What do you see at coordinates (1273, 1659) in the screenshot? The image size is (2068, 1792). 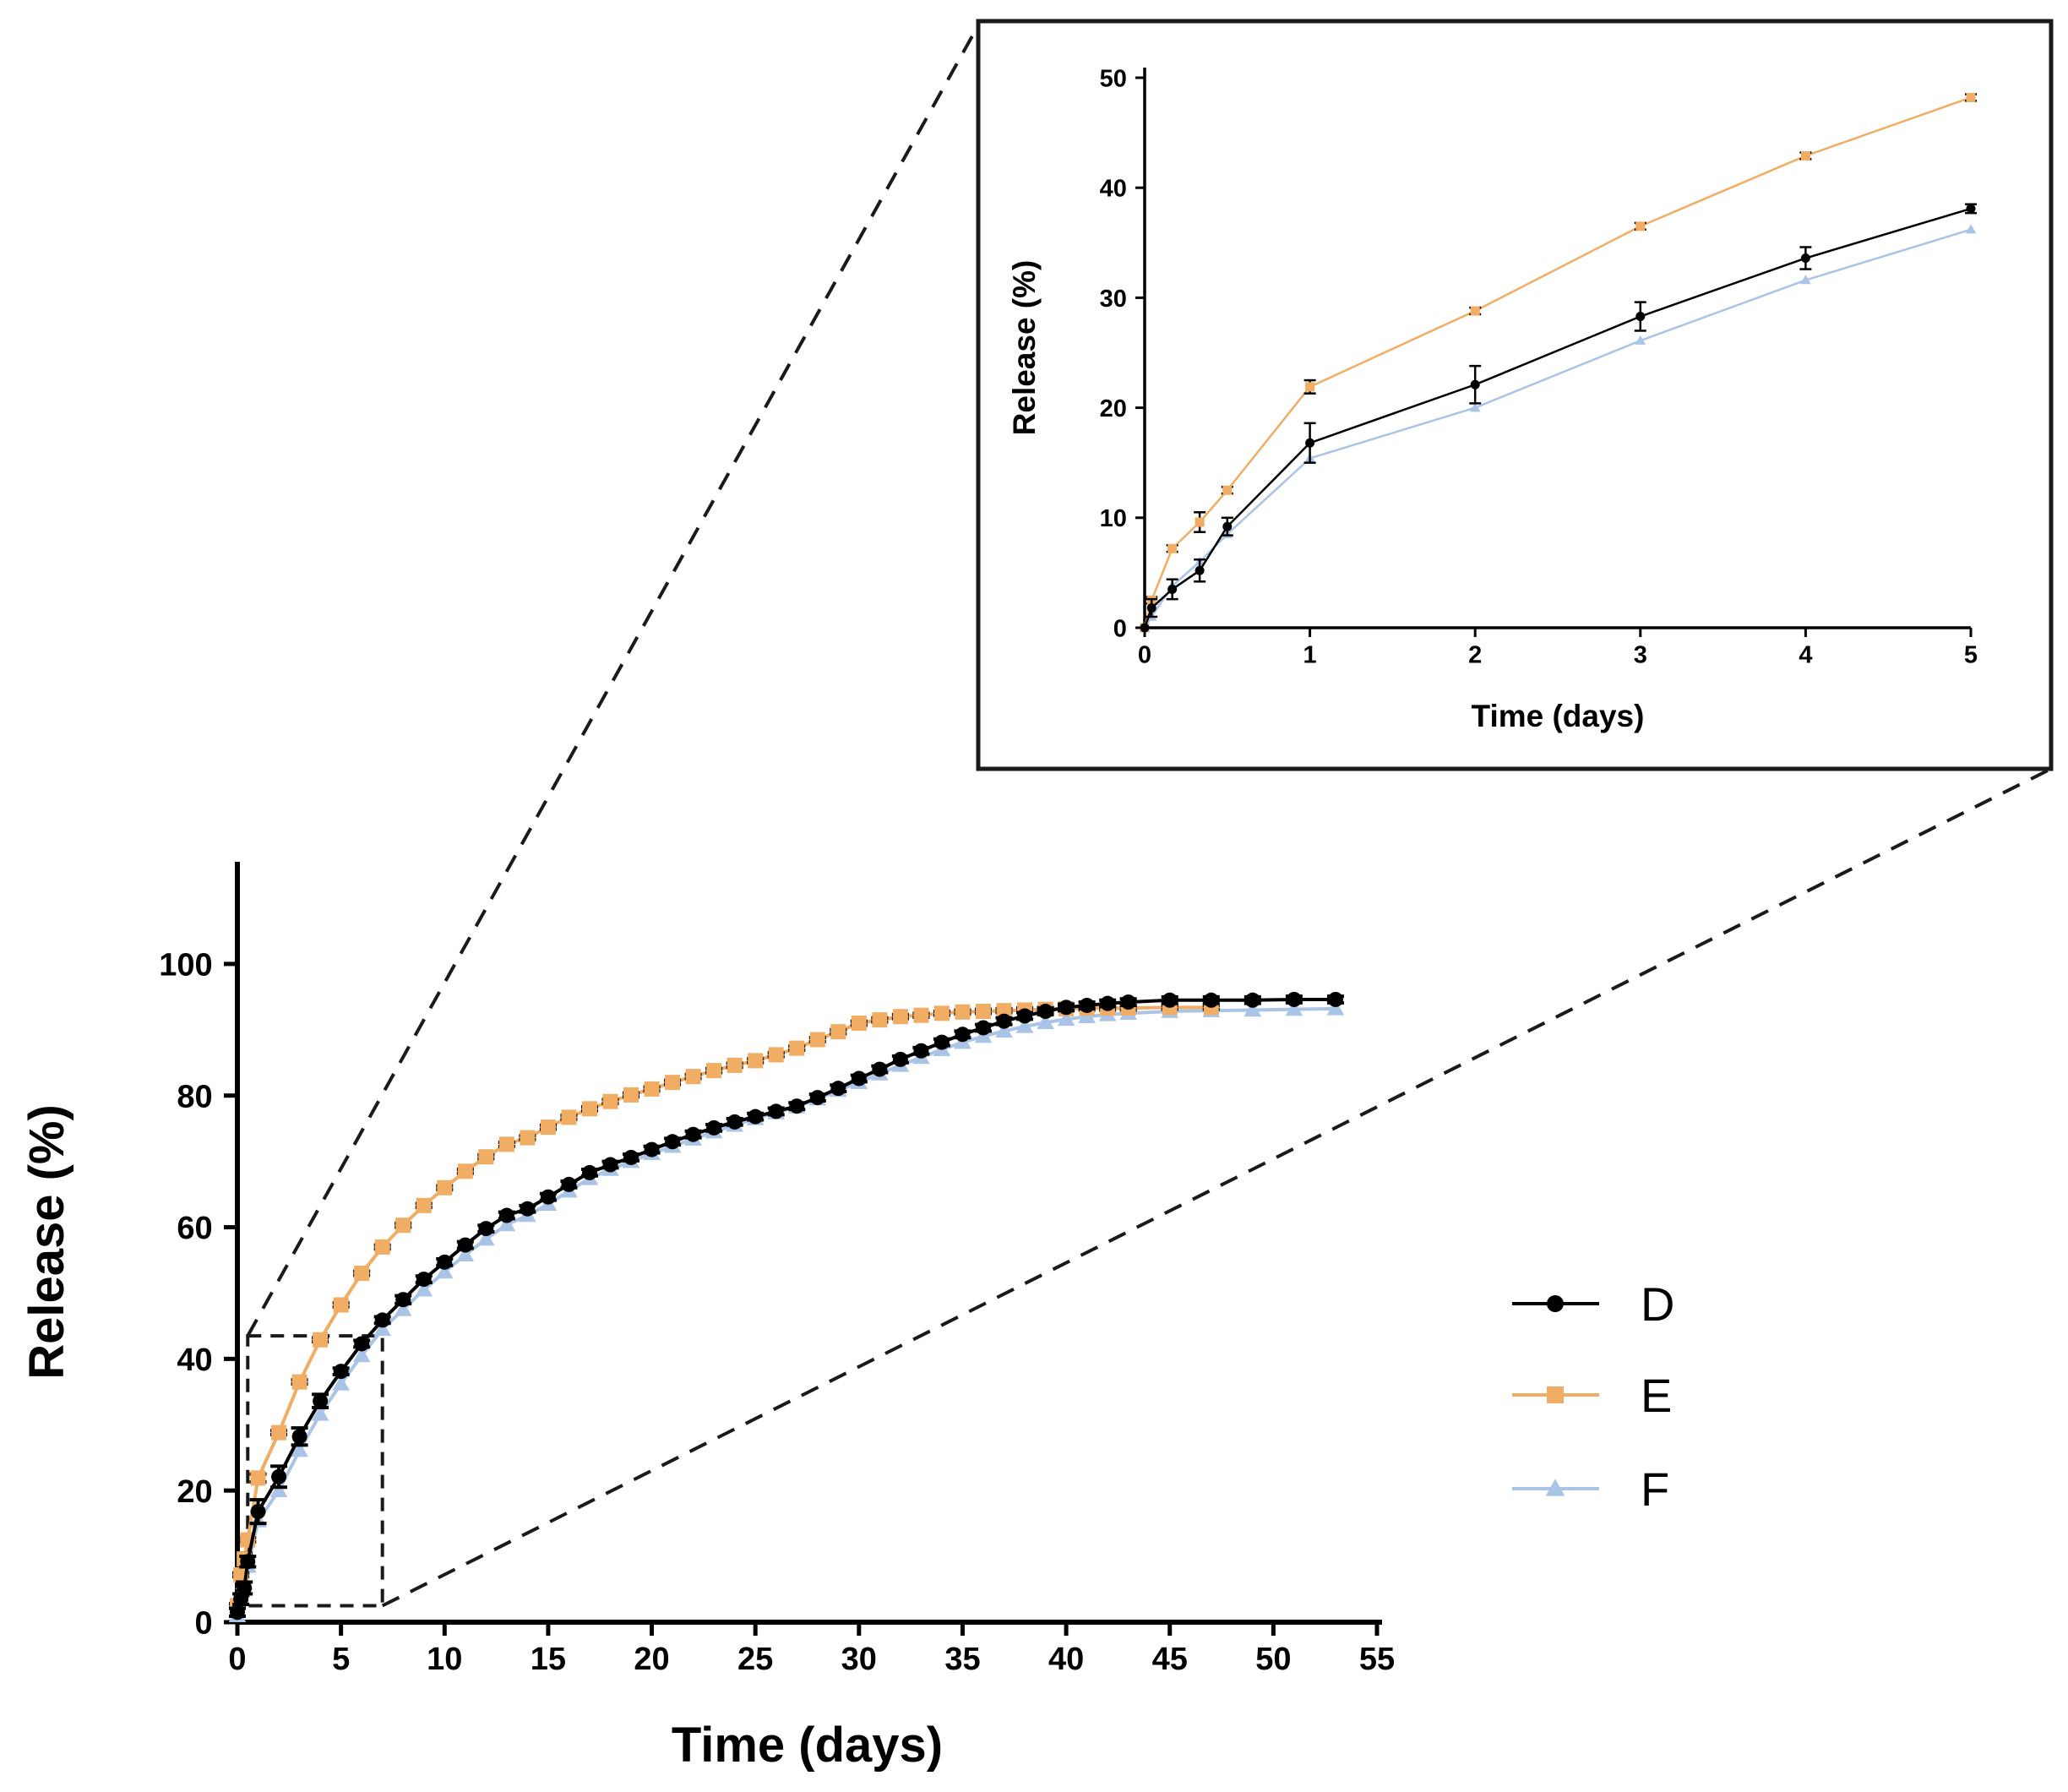 I see `x-tick-label: 50` at bounding box center [1273, 1659].